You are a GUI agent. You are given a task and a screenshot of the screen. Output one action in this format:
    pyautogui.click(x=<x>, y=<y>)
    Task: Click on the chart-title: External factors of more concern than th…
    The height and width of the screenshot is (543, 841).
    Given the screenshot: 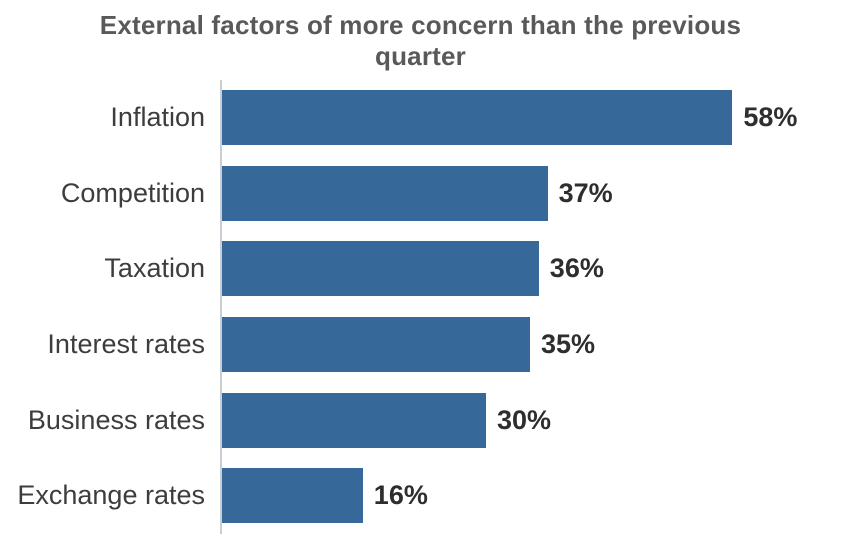 What is the action you would take?
    pyautogui.click(x=420, y=40)
    